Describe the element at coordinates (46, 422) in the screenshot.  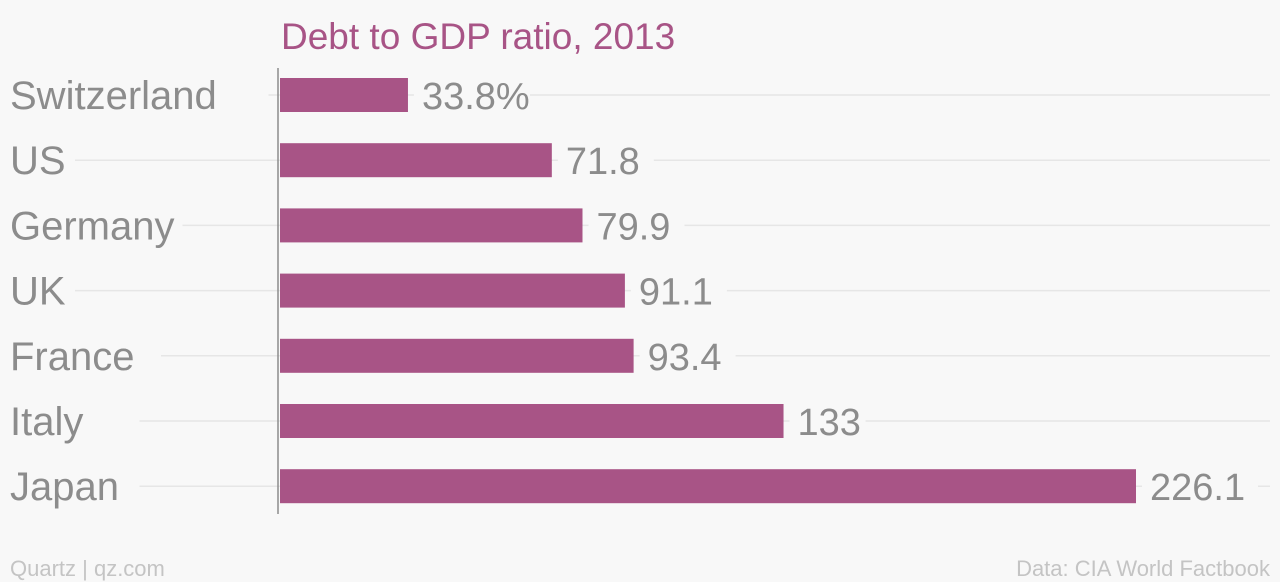
I see `category-label: Italy` at that location.